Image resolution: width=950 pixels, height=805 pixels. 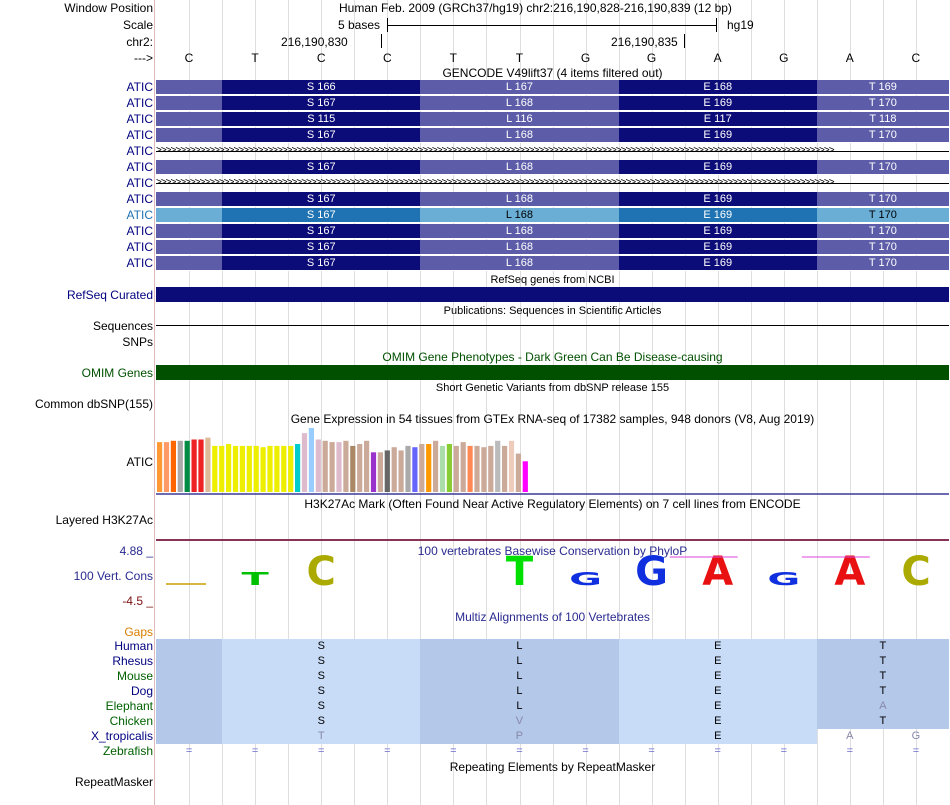 I want to click on repeat-label: RepeatMasker, so click(x=113, y=782).